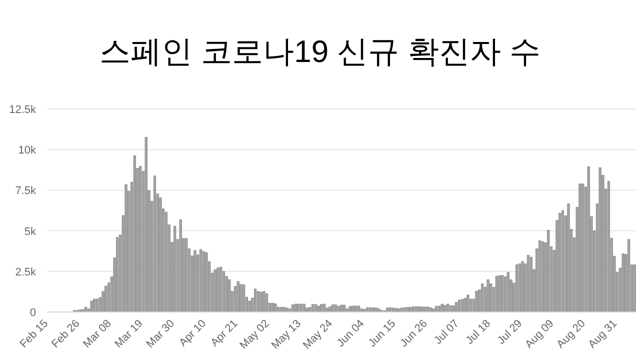 The height and width of the screenshot is (364, 640). I want to click on x-tick-label: Feb 26, so click(65, 334).